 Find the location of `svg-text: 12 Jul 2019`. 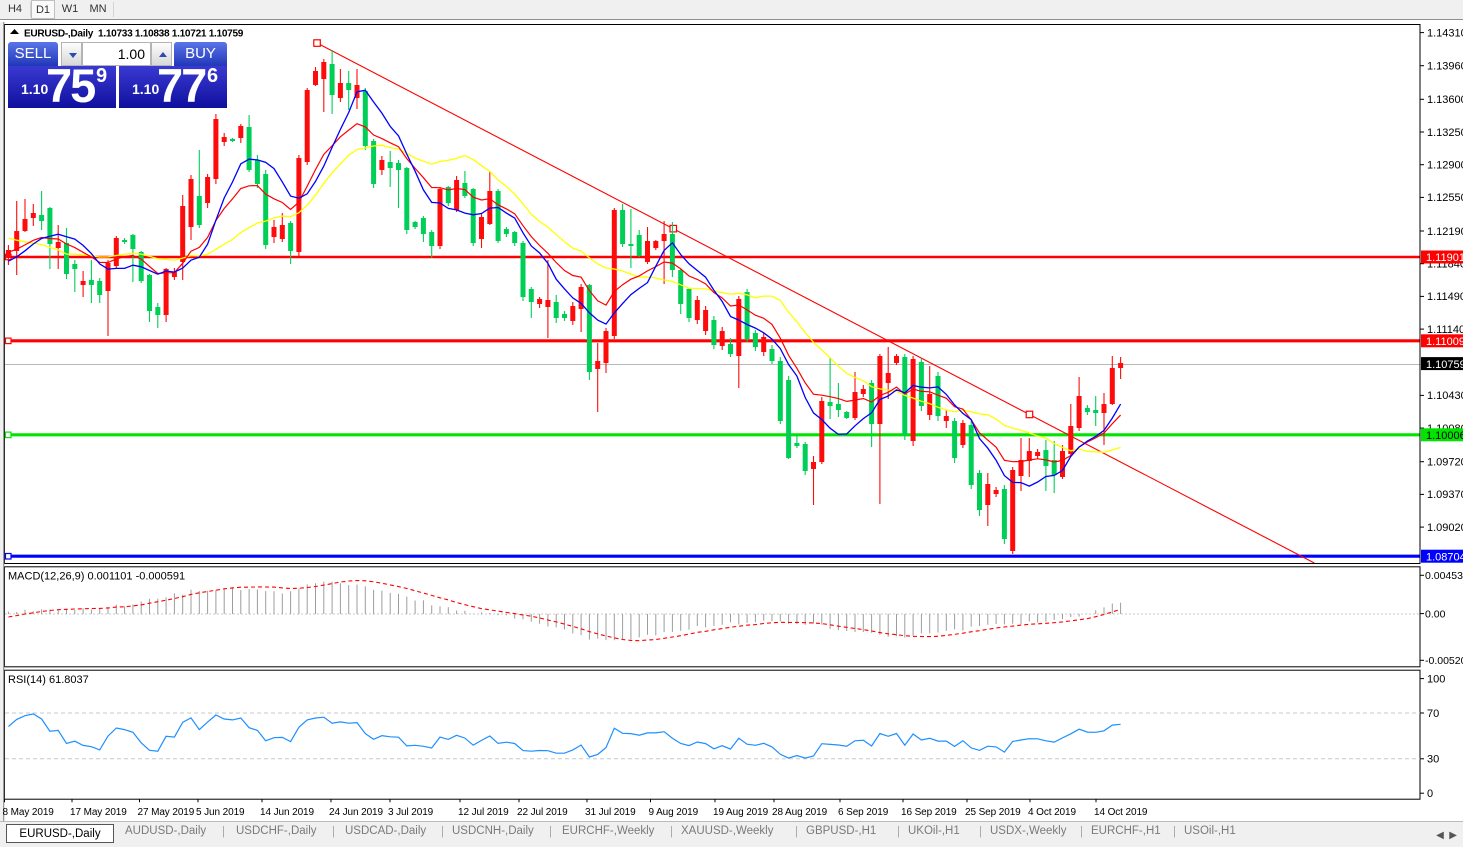

svg-text: 12 Jul 2019 is located at coordinates (483, 812).